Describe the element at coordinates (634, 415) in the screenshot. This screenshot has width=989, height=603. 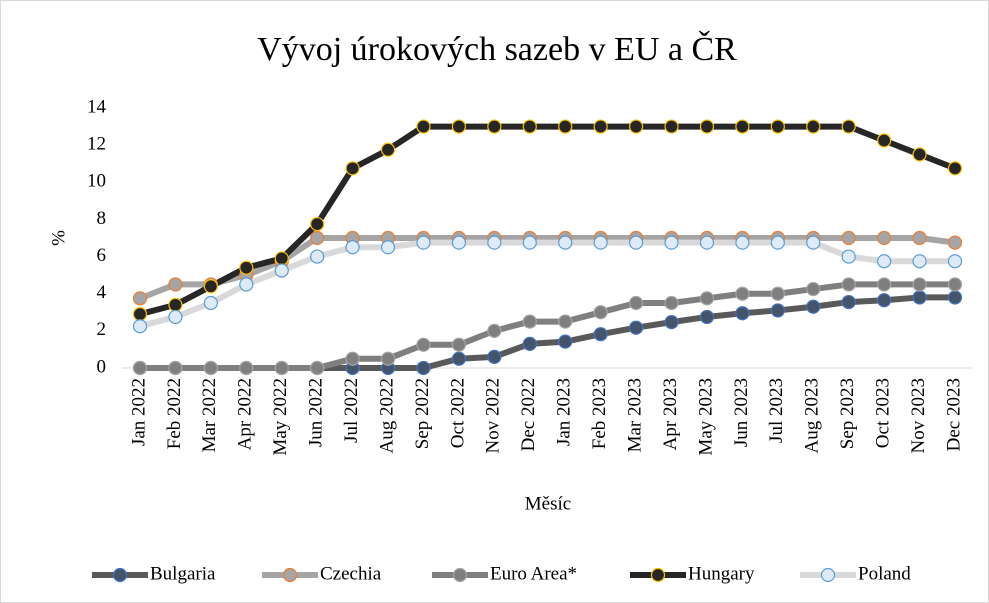
I see `x-tick-label: Mar 2023` at that location.